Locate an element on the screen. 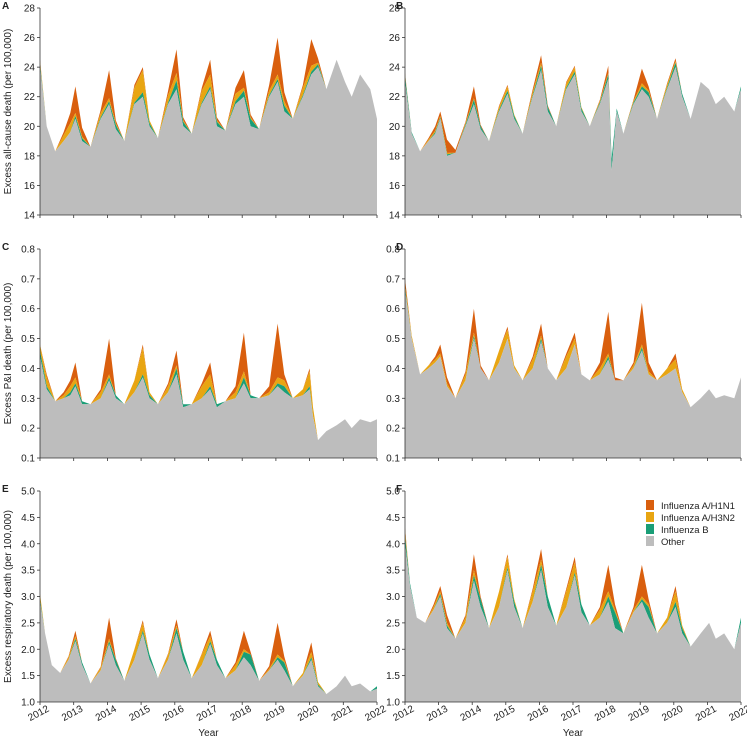 The height and width of the screenshot is (739, 747). panel-e-y-axis-label: Excess respiratory death (per 100,000) is located at coordinates (8, 596).